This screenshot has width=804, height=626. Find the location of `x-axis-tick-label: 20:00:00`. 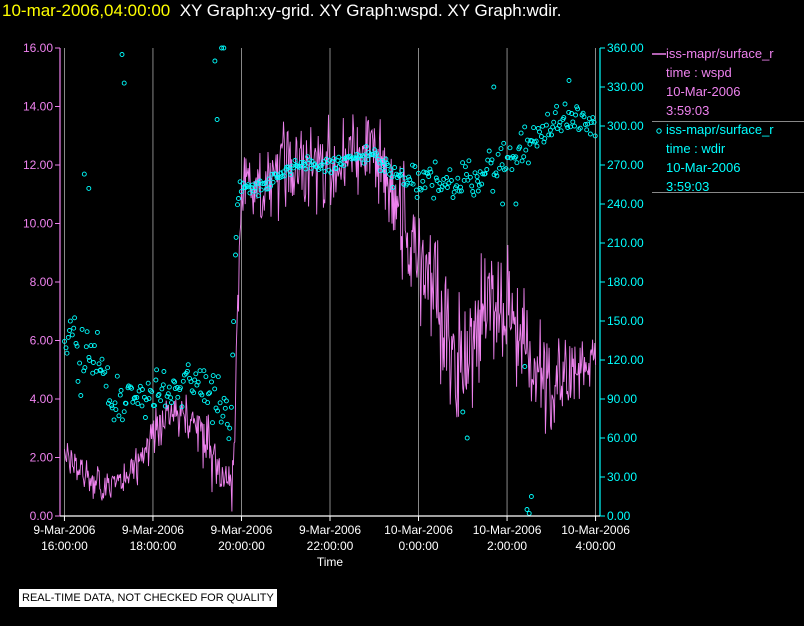

x-axis-tick-label: 20:00:00 is located at coordinates (241, 546).